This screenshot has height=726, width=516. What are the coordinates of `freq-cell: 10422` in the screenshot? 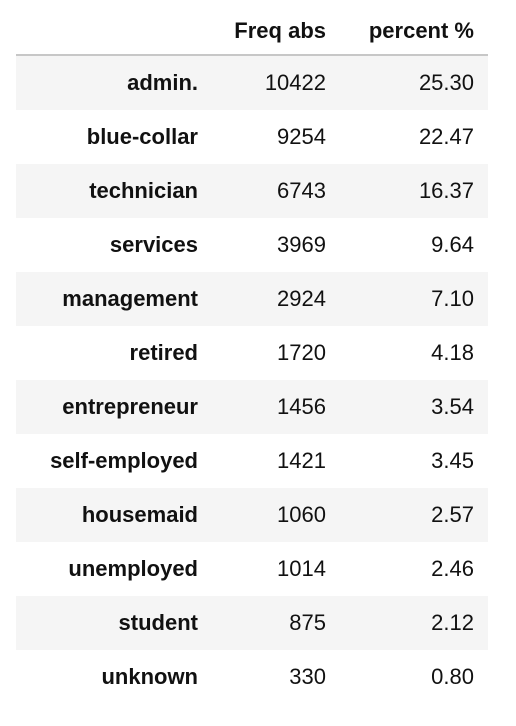 It's located at (295, 82).